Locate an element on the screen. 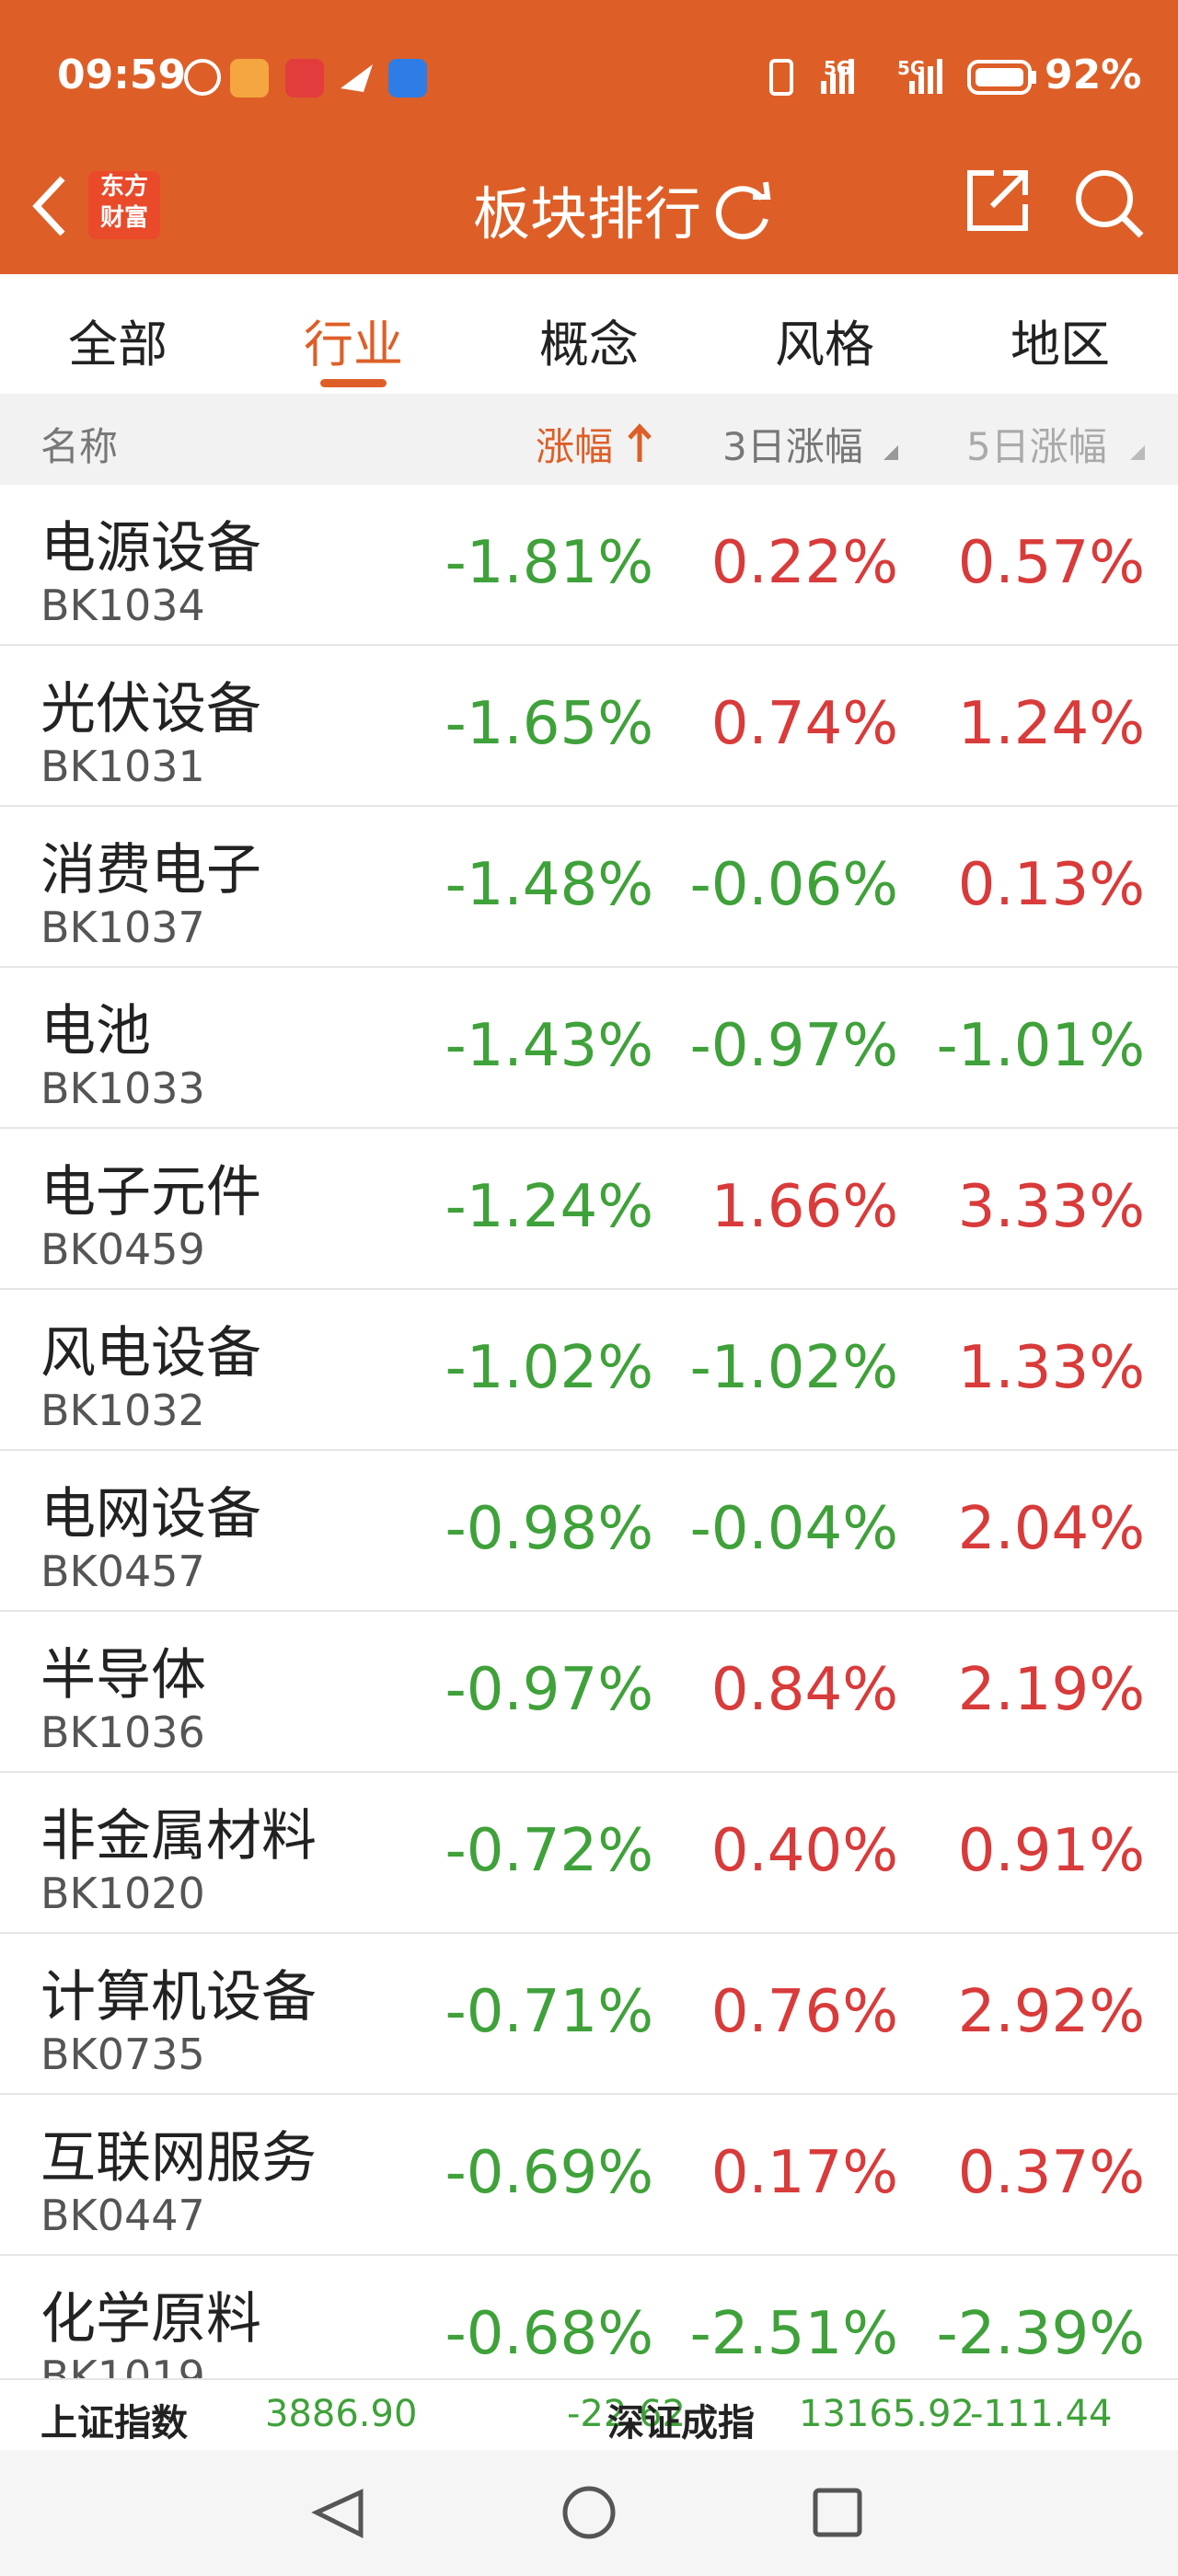 The width and height of the screenshot is (1178, 2576). battery: 92% is located at coordinates (1093, 75).